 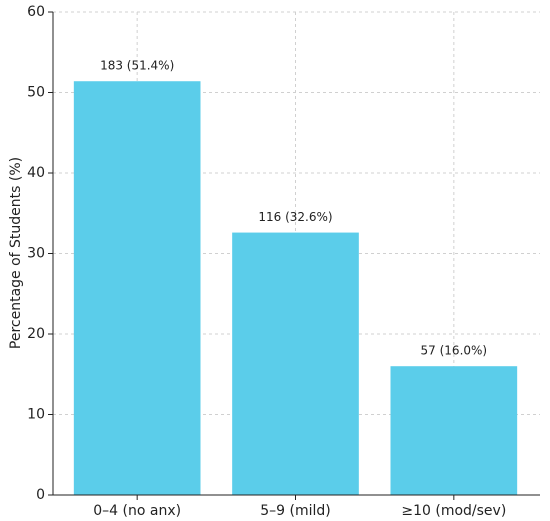 I want to click on y-tick-label: 40, so click(x=36, y=173).